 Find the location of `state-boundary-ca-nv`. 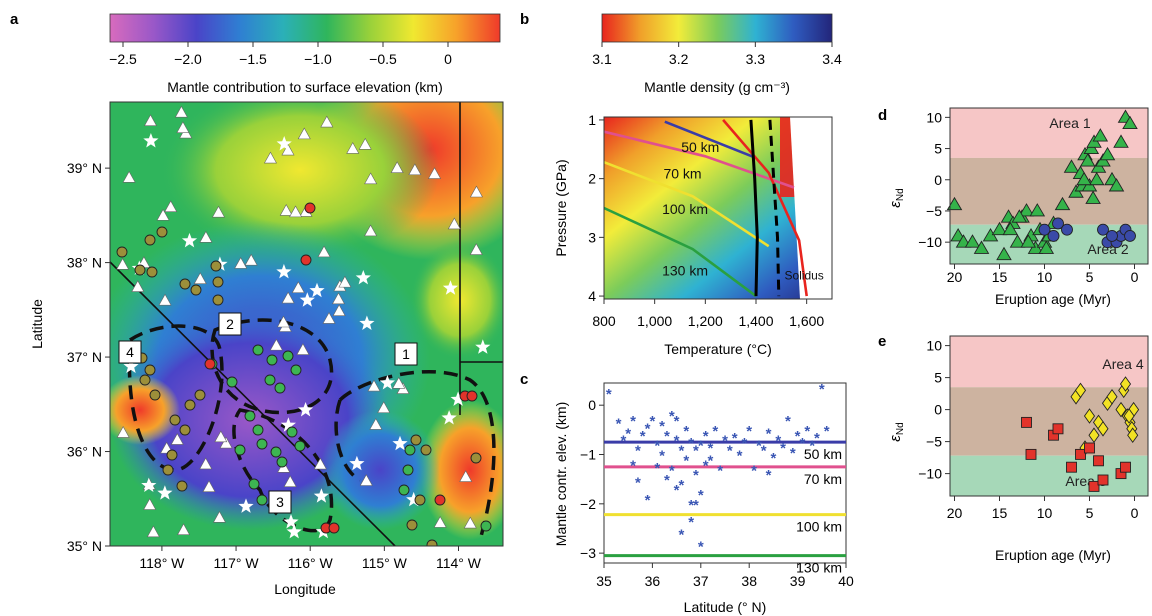

state-boundary-ca-nv is located at coordinates (253, 403).